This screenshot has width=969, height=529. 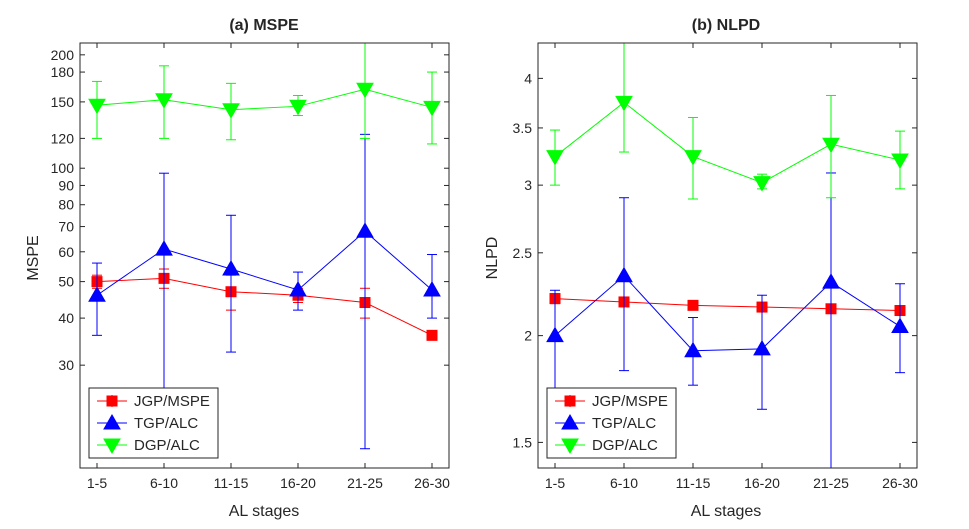 I want to click on panel-b-series-dgp-alc, so click(x=727, y=121).